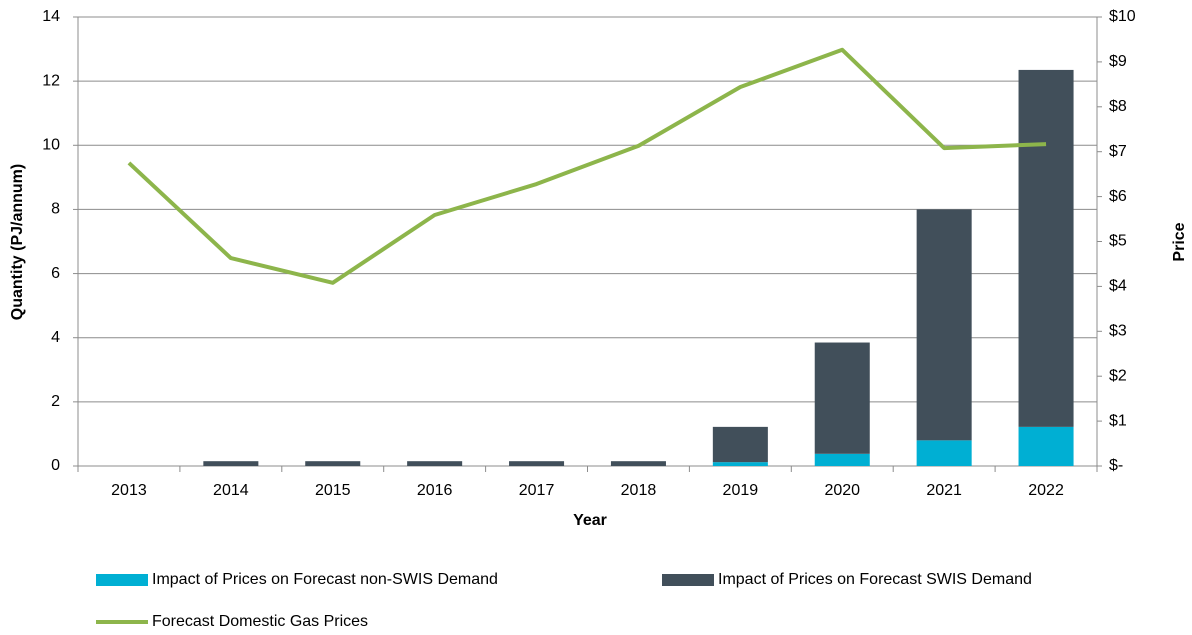  What do you see at coordinates (590, 520) in the screenshot?
I see `x-axis-title: Year` at bounding box center [590, 520].